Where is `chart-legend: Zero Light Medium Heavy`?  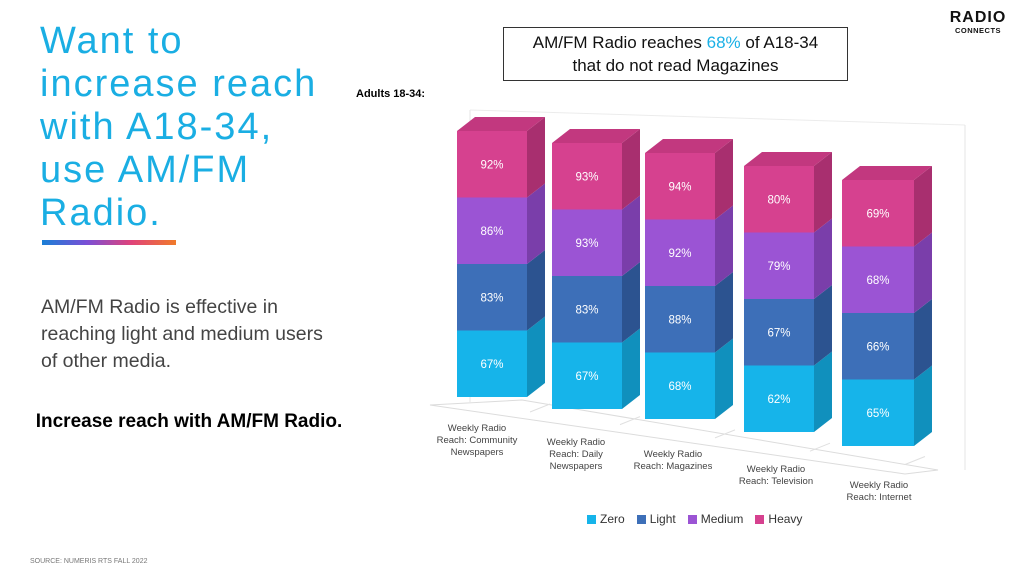
chart-legend: Zero Light Medium Heavy is located at coordinates (694, 519).